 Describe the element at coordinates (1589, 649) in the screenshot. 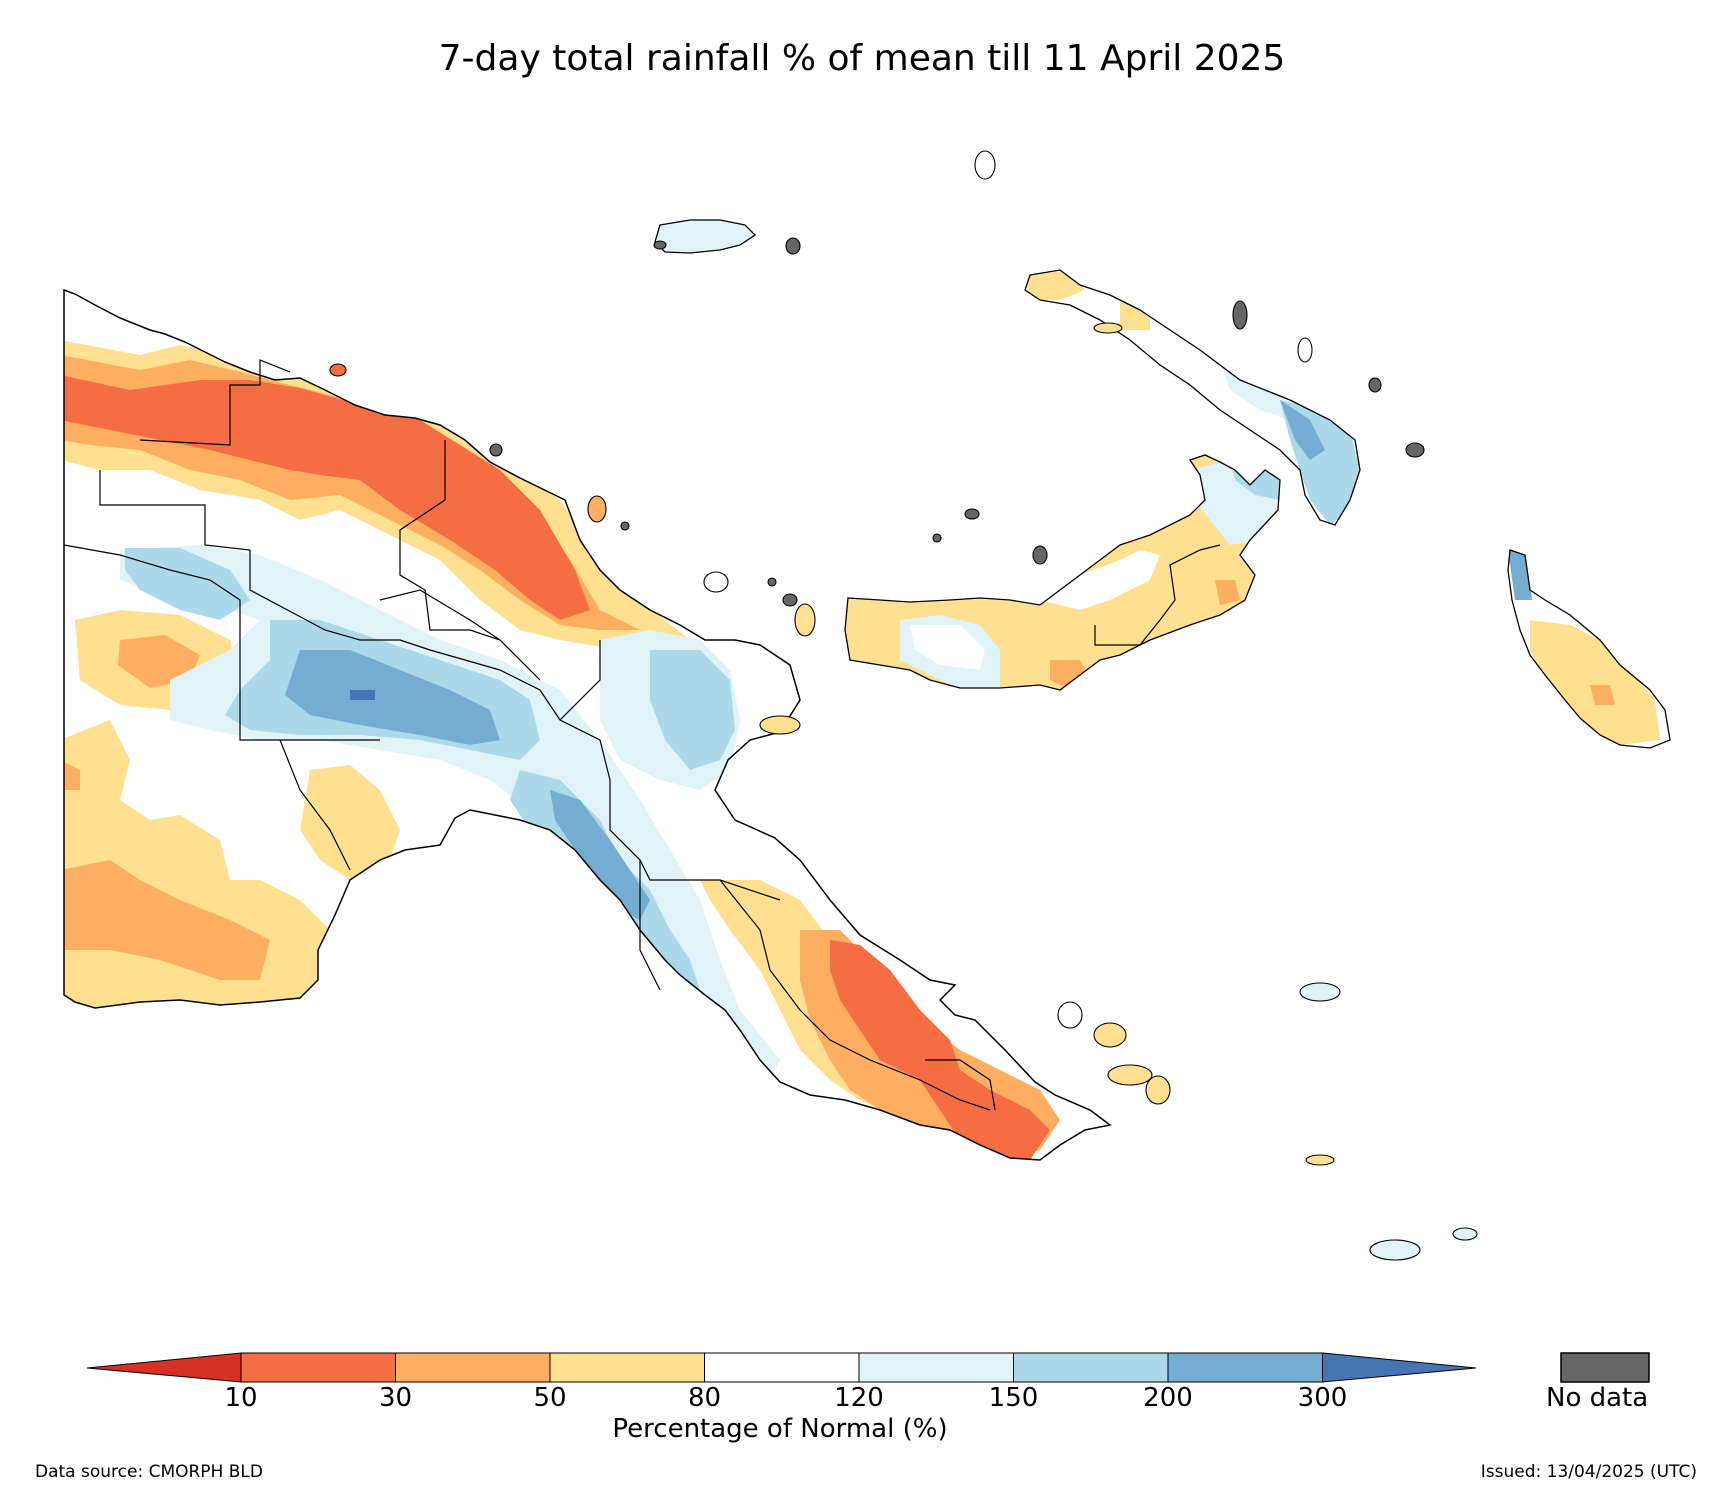

I see `bougainville-coastline` at that location.